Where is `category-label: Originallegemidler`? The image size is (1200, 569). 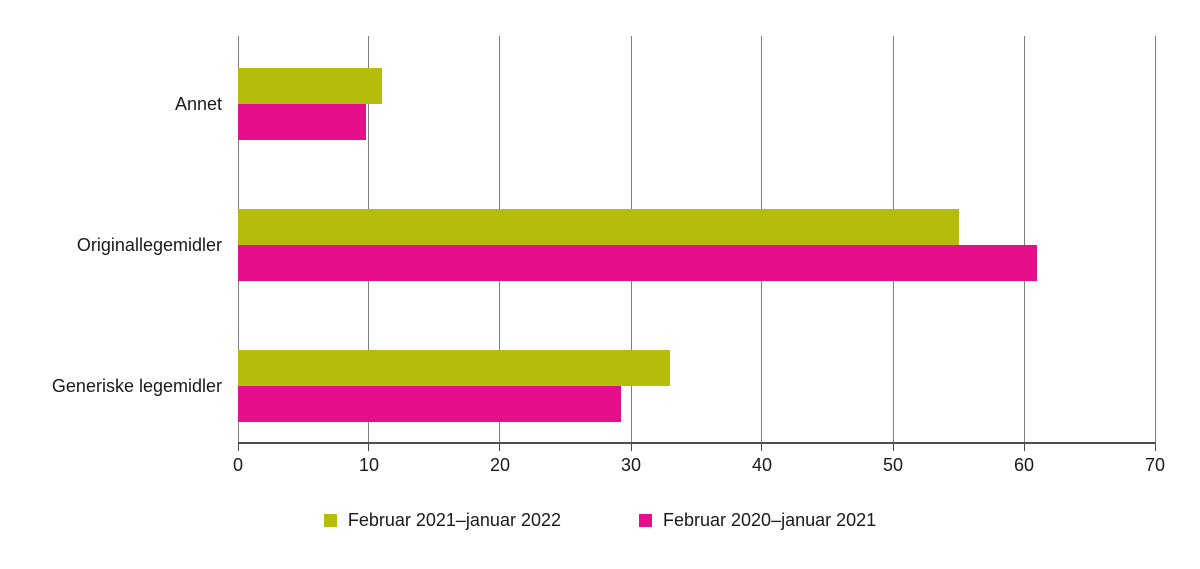
category-label: Originallegemidler is located at coordinates (149, 244).